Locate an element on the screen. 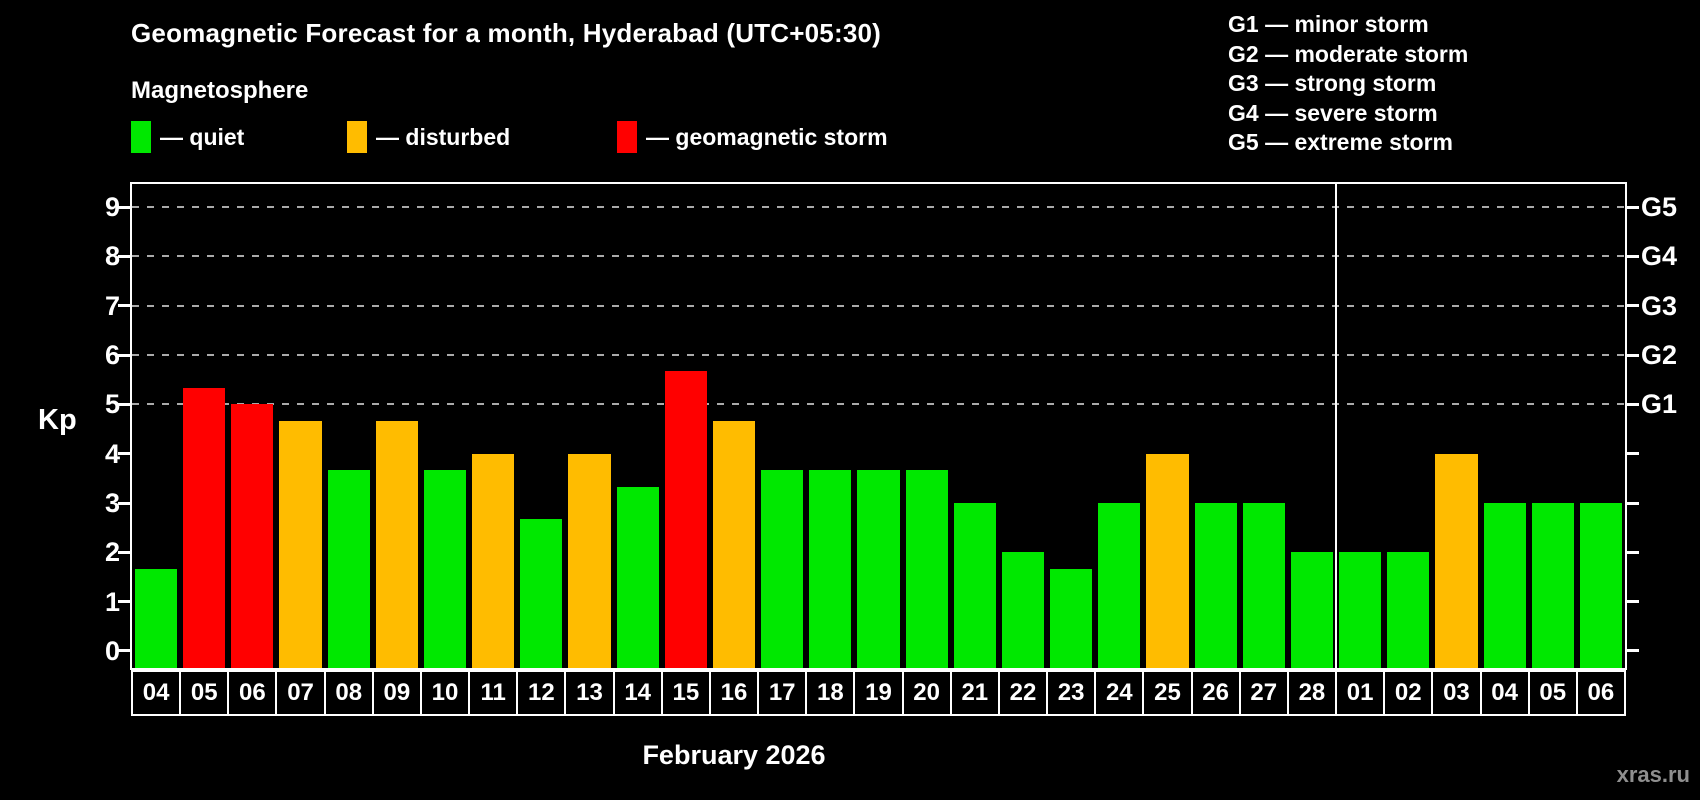 The width and height of the screenshot is (1700, 800). y-axis-tick-label: 8 is located at coordinates (112, 256).